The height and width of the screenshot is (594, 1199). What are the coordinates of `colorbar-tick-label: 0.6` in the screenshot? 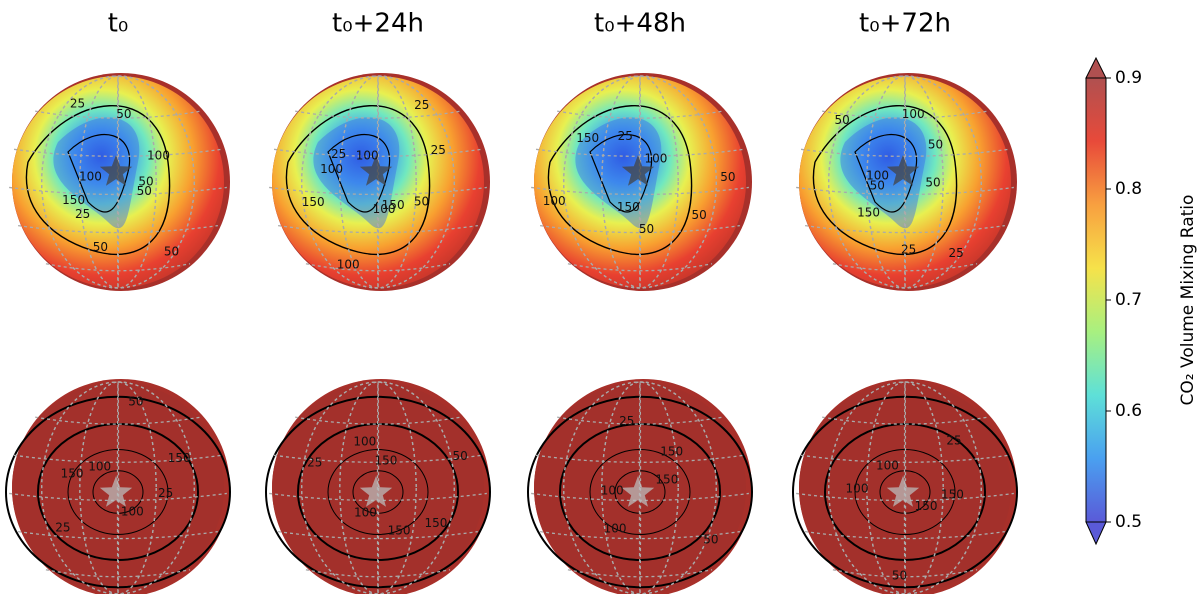 It's located at (1128, 411).